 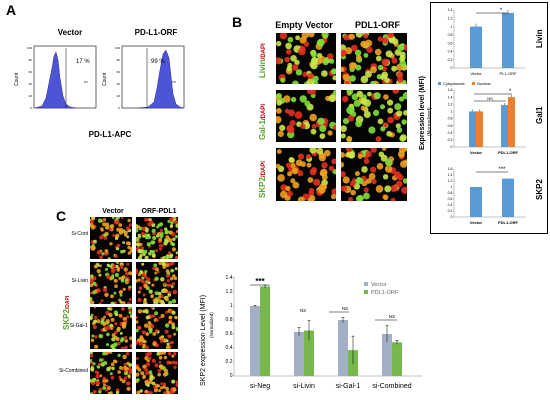 I want to click on y-tick-label: 0.4, so click(x=450, y=133).